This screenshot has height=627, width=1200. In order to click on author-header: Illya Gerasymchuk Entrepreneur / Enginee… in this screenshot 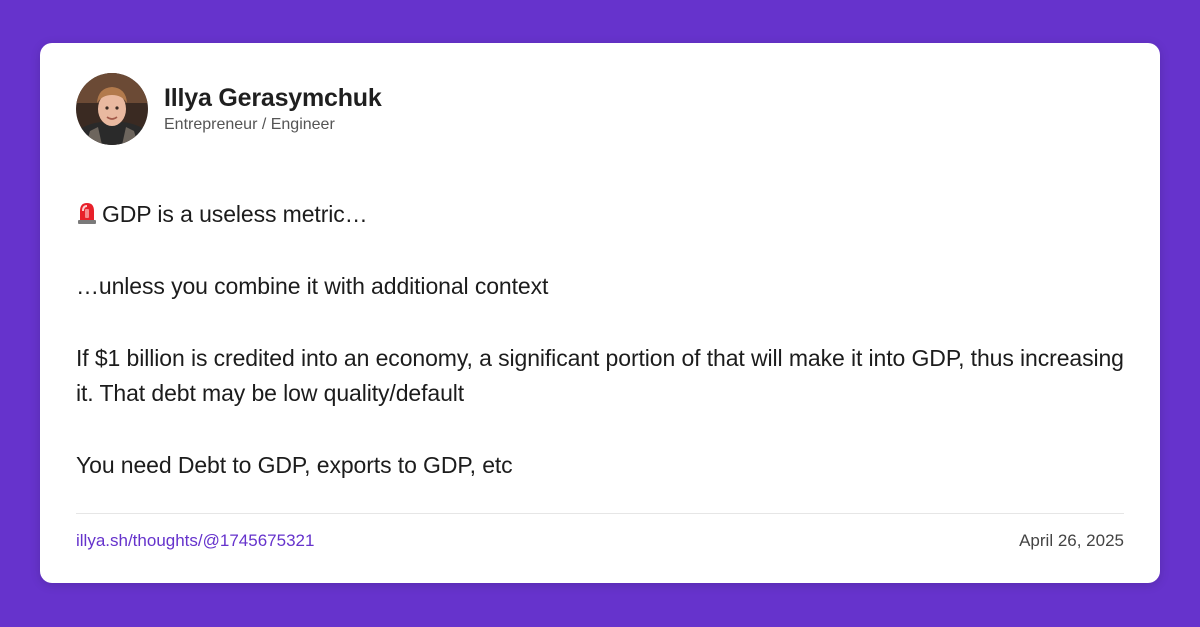, I will do `click(229, 109)`.